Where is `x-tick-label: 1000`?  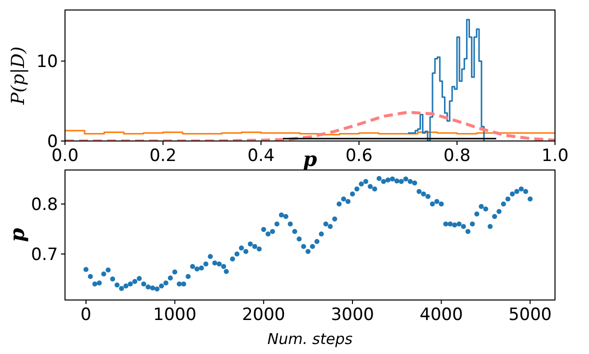
x-tick-label: 1000 is located at coordinates (174, 315).